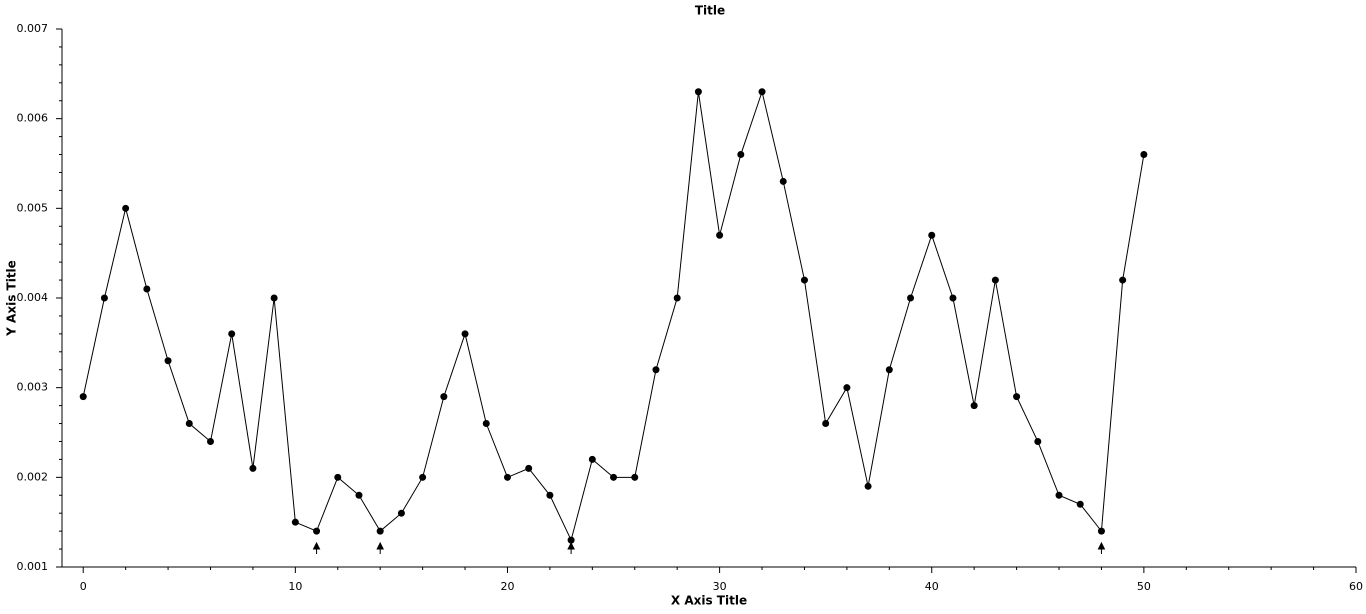  Describe the element at coordinates (83, 586) in the screenshot. I see `x-tick-label: 0` at that location.